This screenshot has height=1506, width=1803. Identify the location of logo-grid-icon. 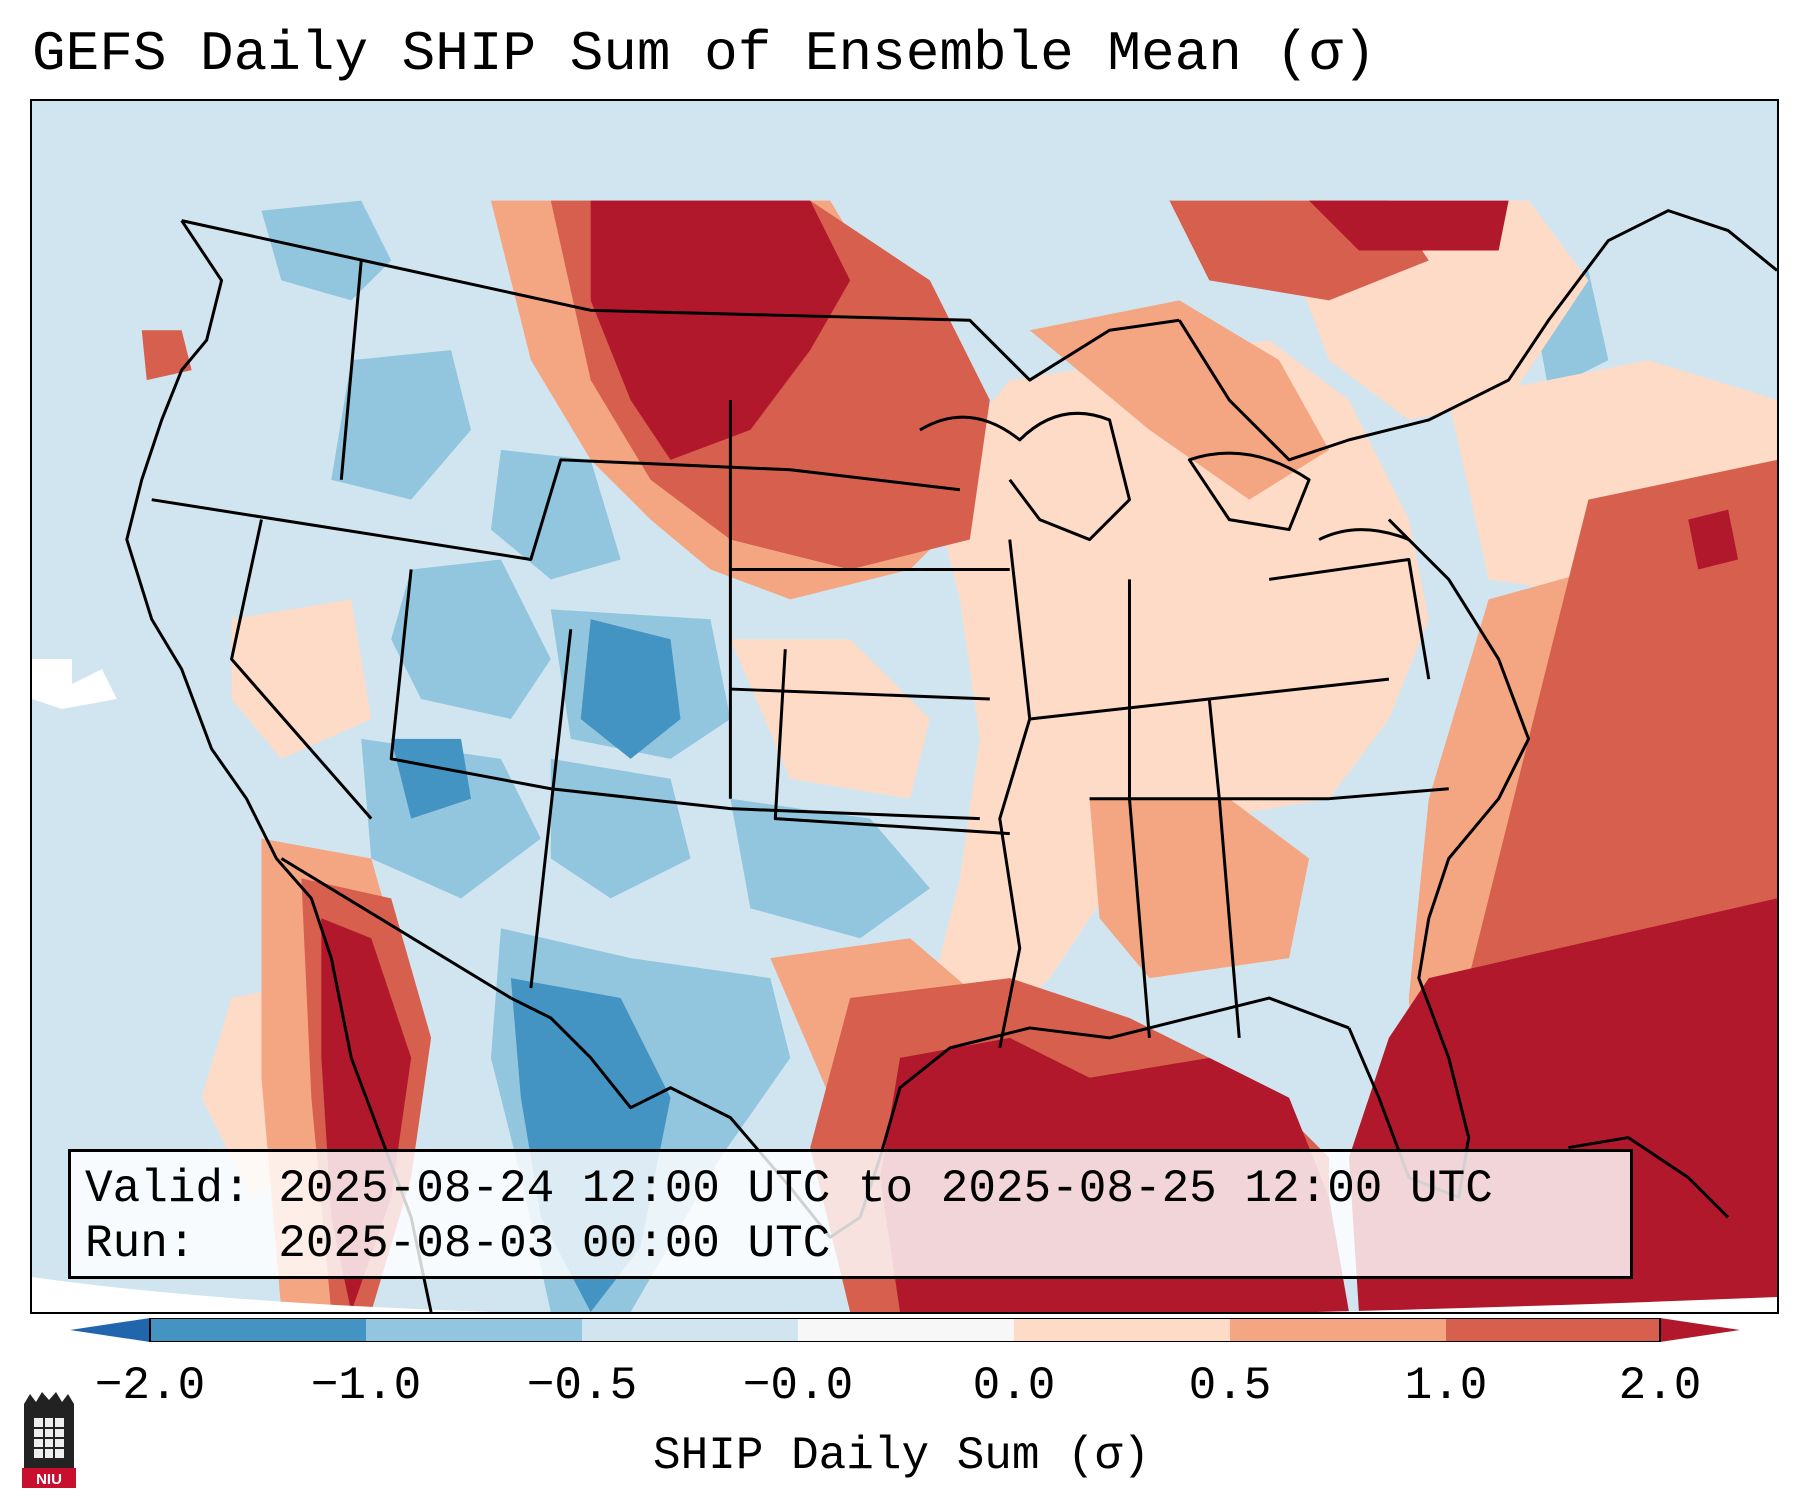
(49, 1438).